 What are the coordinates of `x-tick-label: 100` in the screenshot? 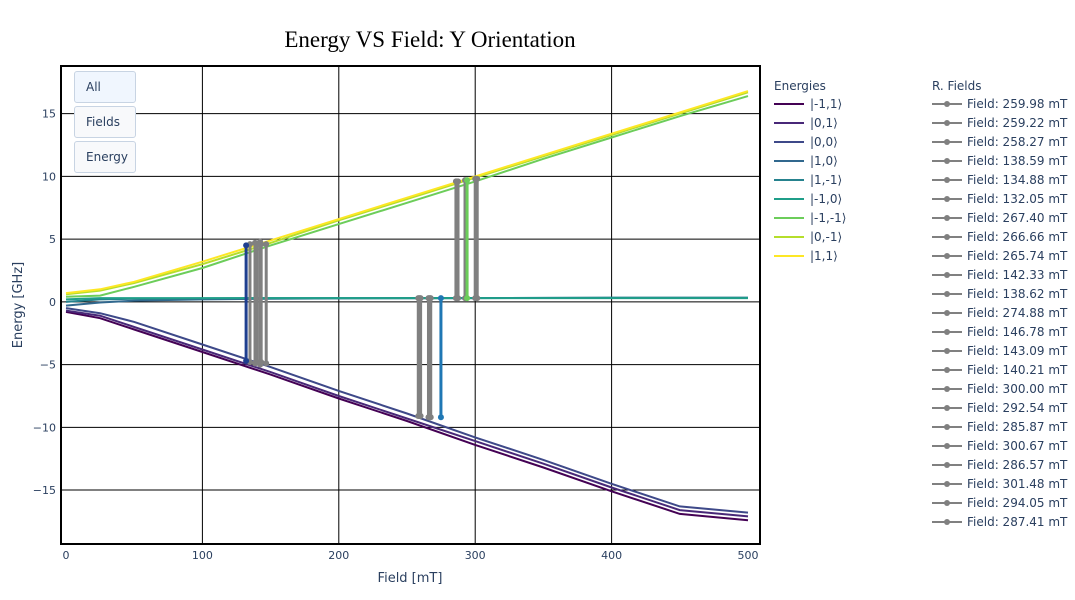 It's located at (202, 555).